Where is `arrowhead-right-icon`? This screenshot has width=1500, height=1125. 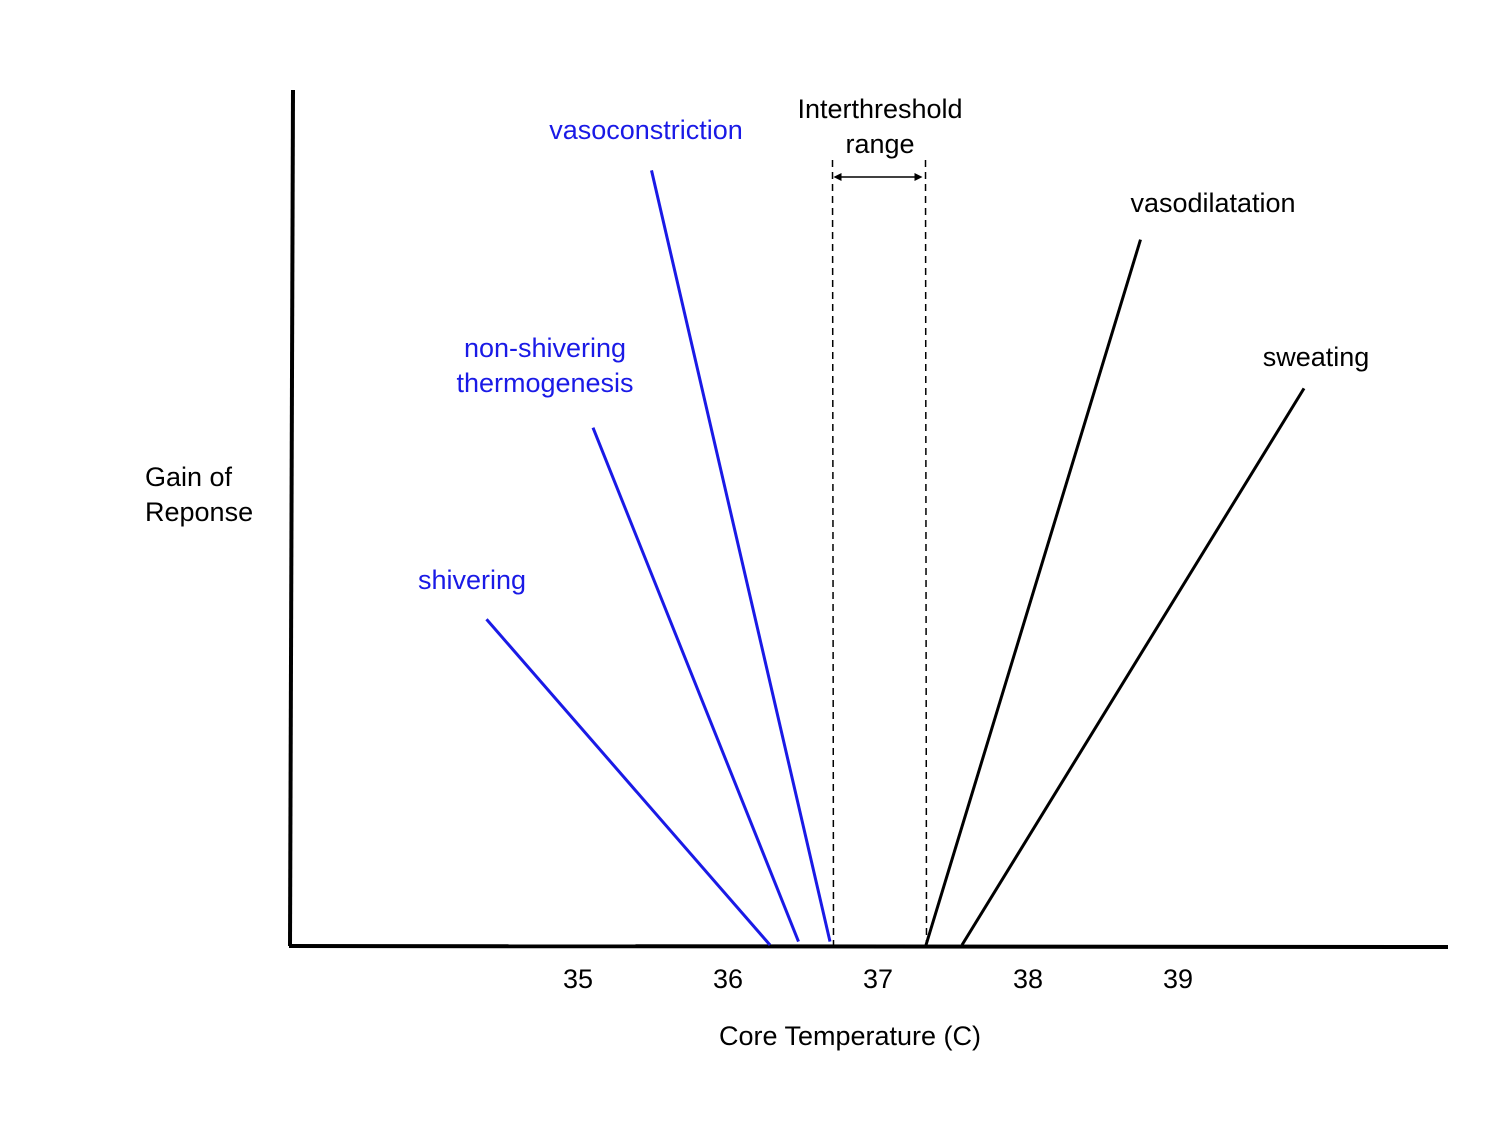 arrowhead-right-icon is located at coordinates (918, 177).